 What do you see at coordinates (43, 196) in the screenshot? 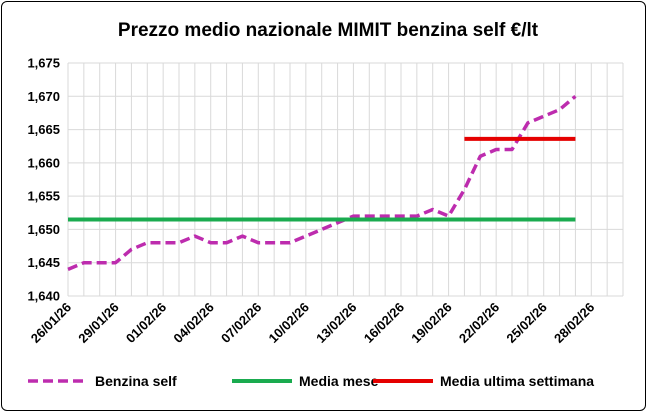
I see `y-tick-label: 1,655` at bounding box center [43, 196].